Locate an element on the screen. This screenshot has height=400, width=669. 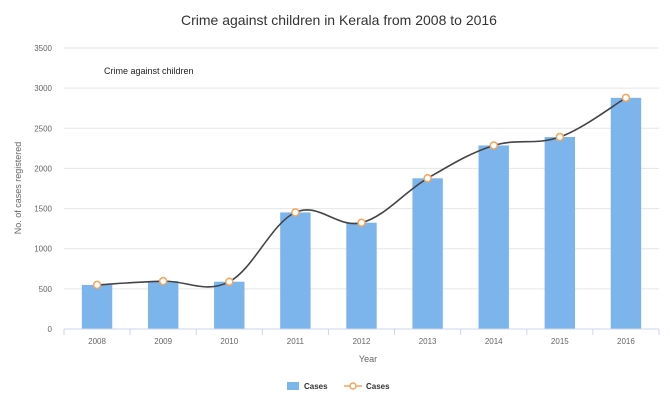
line-point-2010 is located at coordinates (229, 281).